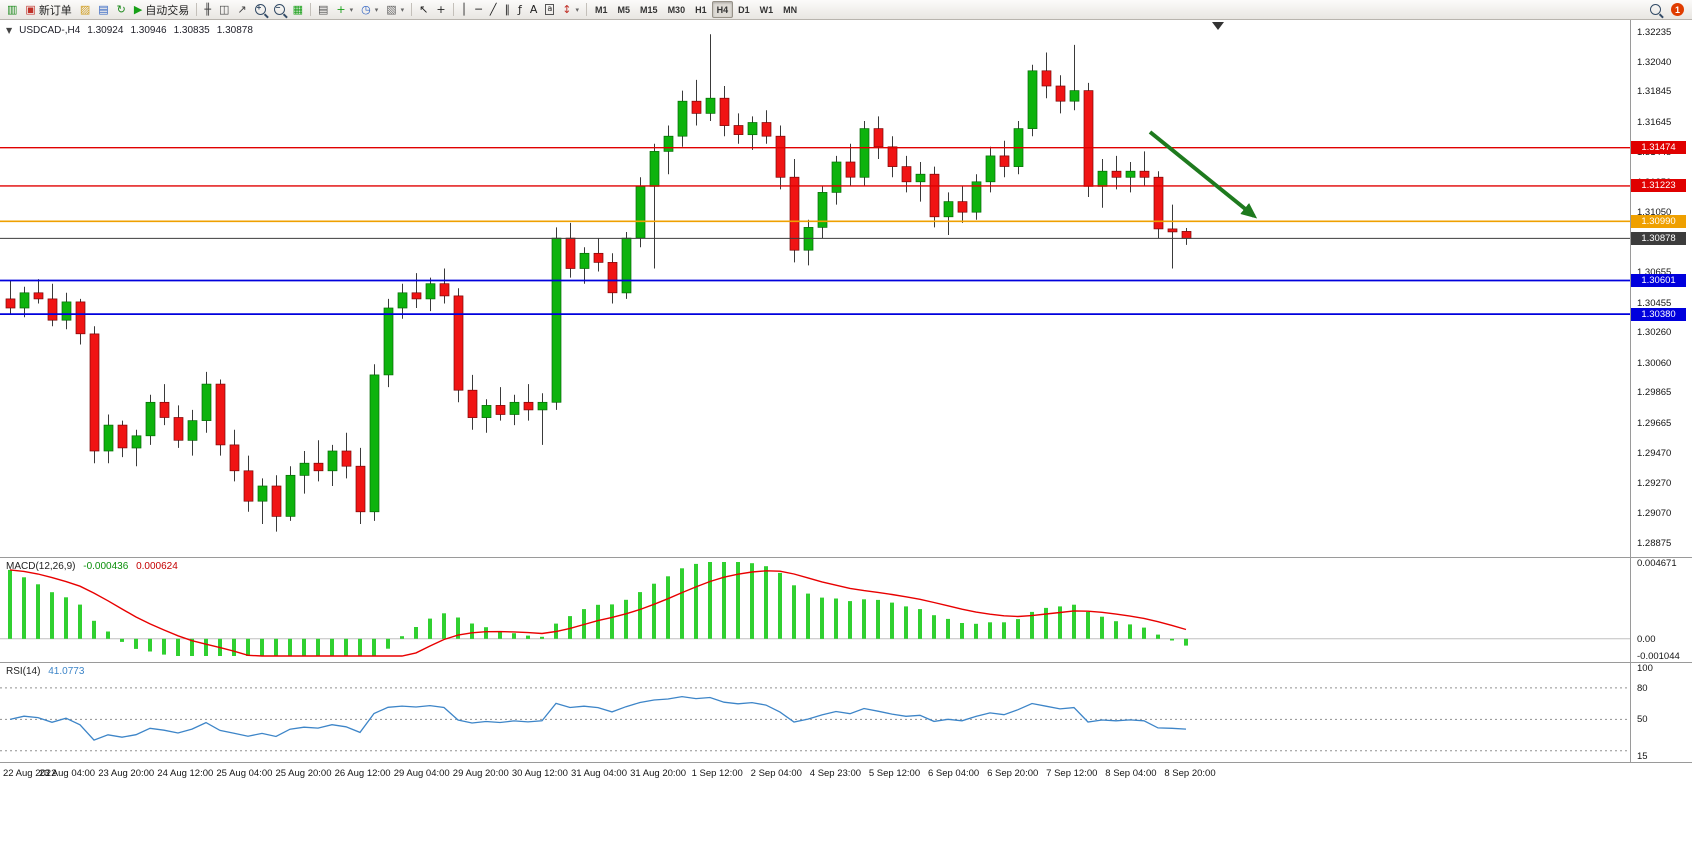  I want to click on timeframe-mn-button: MN, so click(790, 9).